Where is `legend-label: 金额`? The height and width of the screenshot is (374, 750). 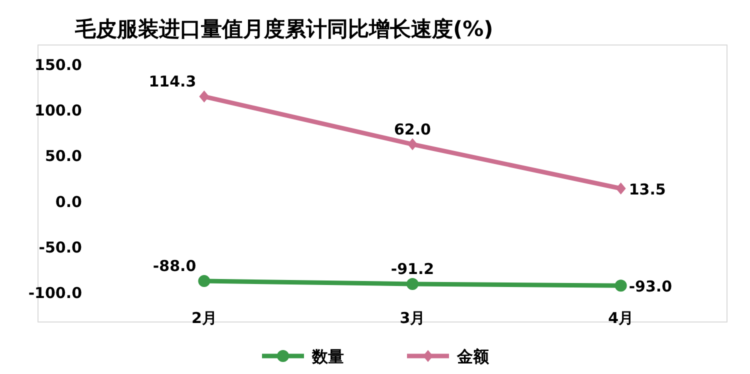
legend-label: 金额 is located at coordinates (473, 356).